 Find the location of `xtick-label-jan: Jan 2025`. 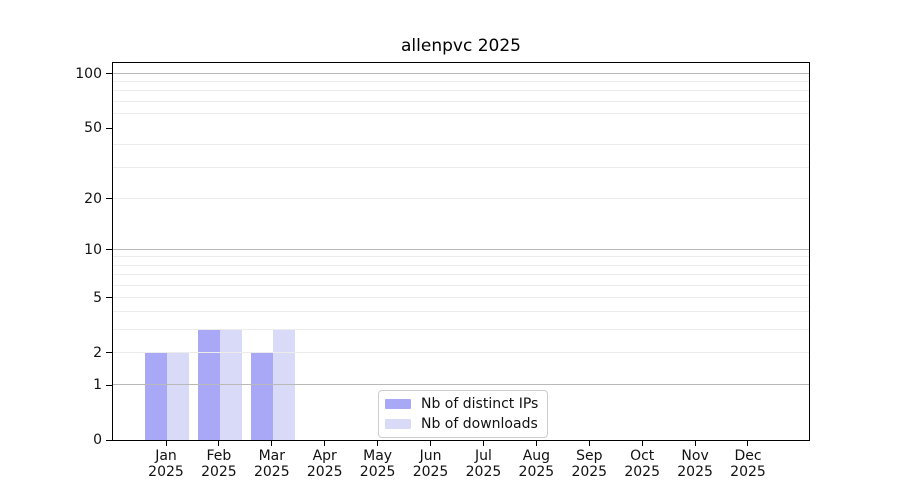

xtick-label-jan: Jan 2025 is located at coordinates (166, 464).